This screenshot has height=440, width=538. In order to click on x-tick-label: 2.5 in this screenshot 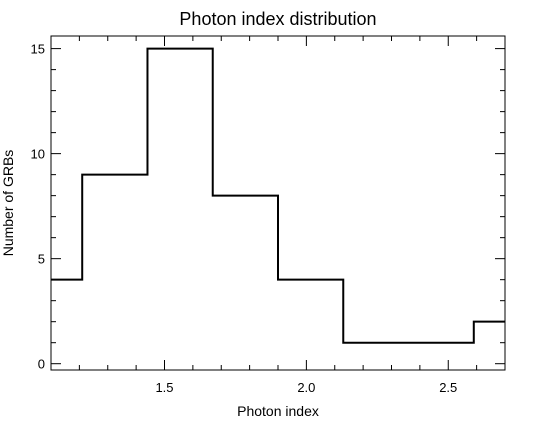, I will do `click(448, 387)`.